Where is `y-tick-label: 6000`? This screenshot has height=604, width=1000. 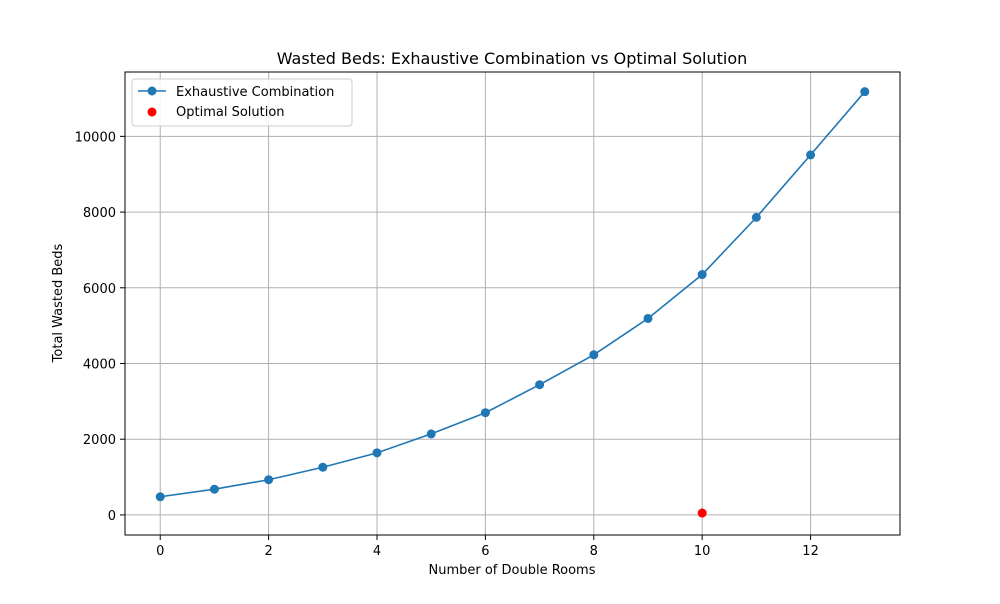
y-tick-label: 6000 is located at coordinates (99, 289).